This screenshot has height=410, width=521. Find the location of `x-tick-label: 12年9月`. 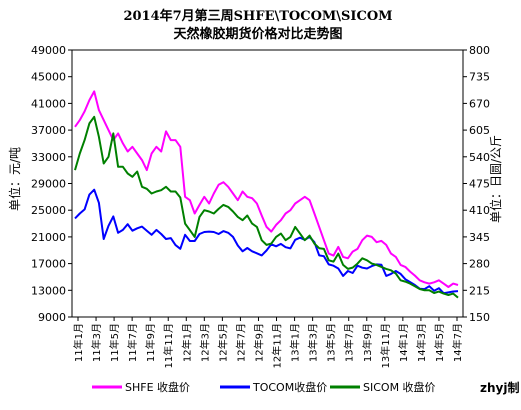

x-tick-label: 12年9月 is located at coordinates (258, 342).